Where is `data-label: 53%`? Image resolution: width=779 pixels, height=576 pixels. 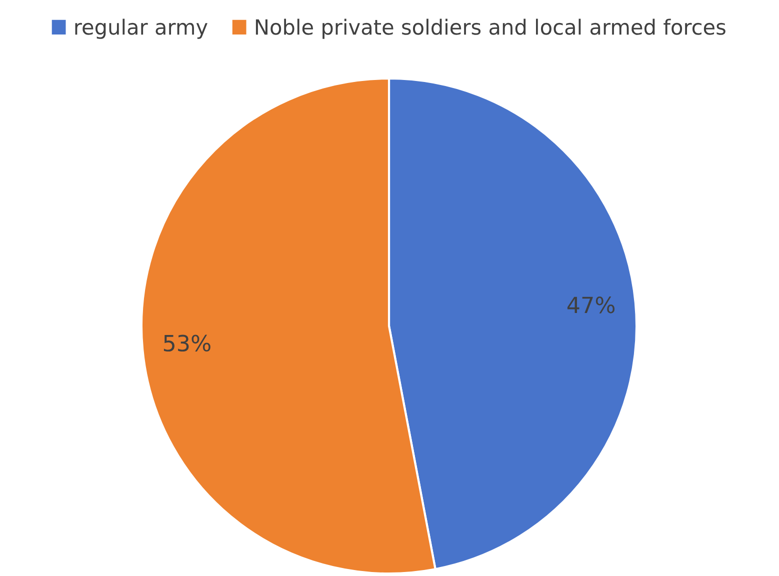 data-label: 53% is located at coordinates (187, 343).